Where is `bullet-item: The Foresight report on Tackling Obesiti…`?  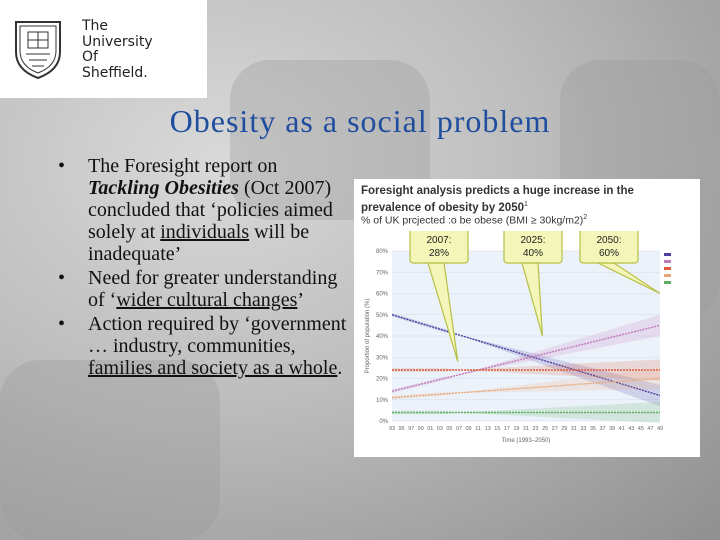 bullet-item: The Foresight report on Tackling Obesiti… is located at coordinates (203, 210).